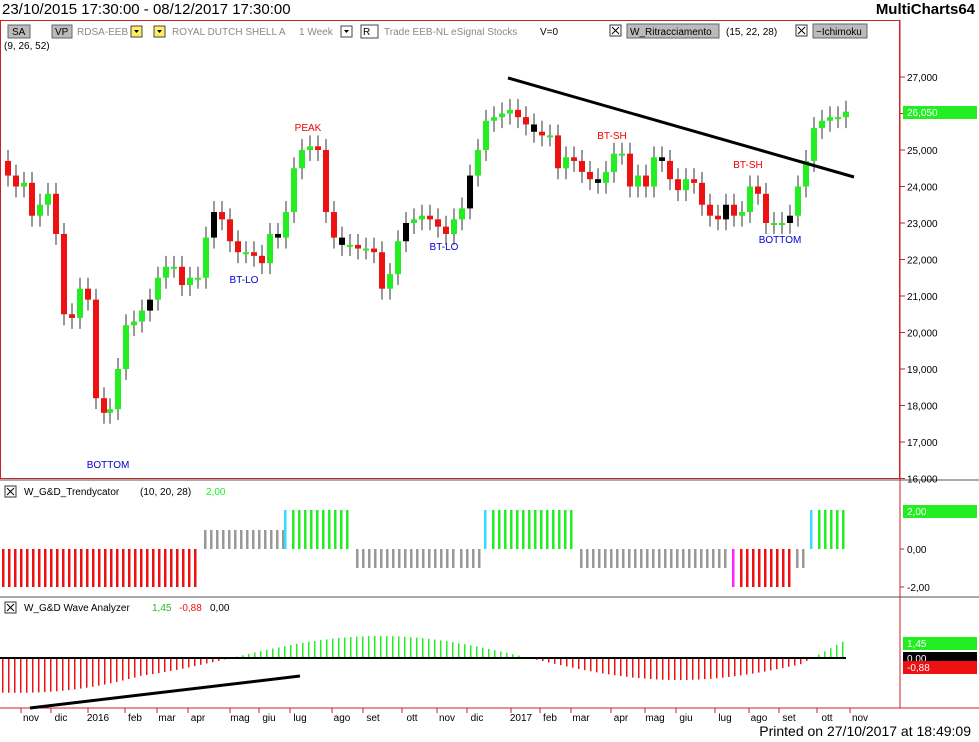  I want to click on vp-button, so click(62, 31).